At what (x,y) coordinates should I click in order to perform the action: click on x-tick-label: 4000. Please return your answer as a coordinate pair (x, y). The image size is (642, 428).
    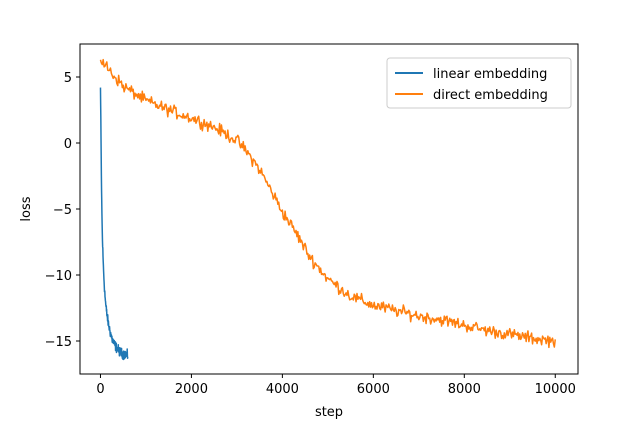
    Looking at the image, I should click on (282, 389).